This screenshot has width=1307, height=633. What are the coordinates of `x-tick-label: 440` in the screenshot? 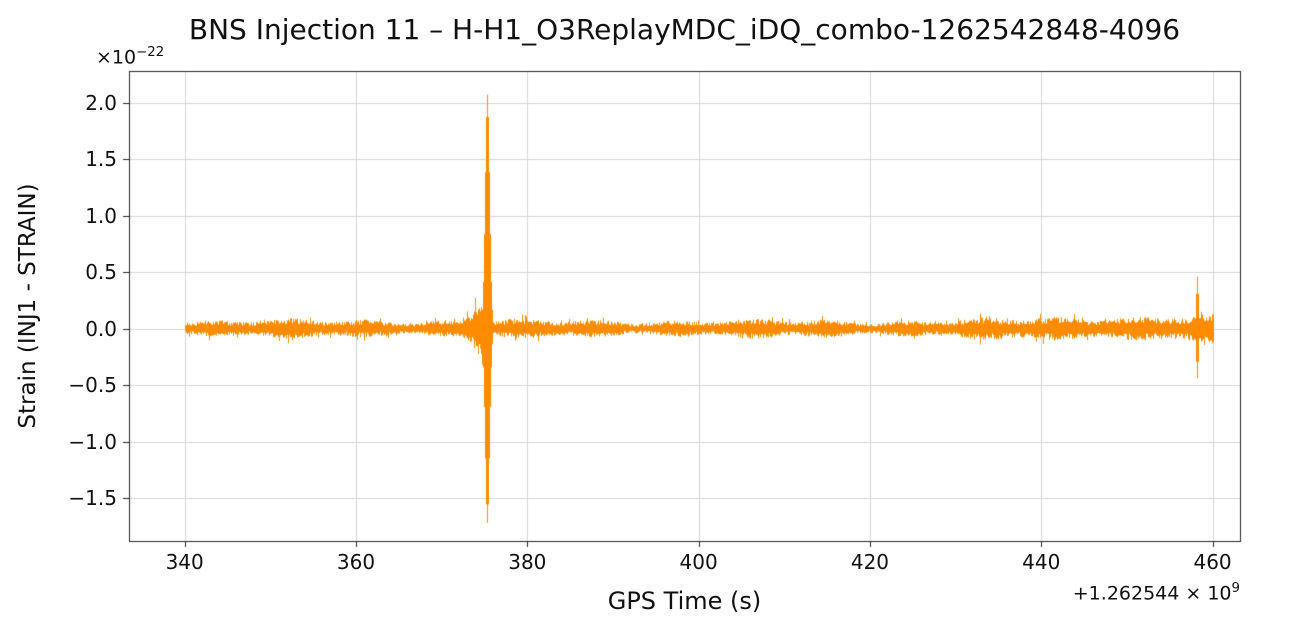 It's located at (1041, 562).